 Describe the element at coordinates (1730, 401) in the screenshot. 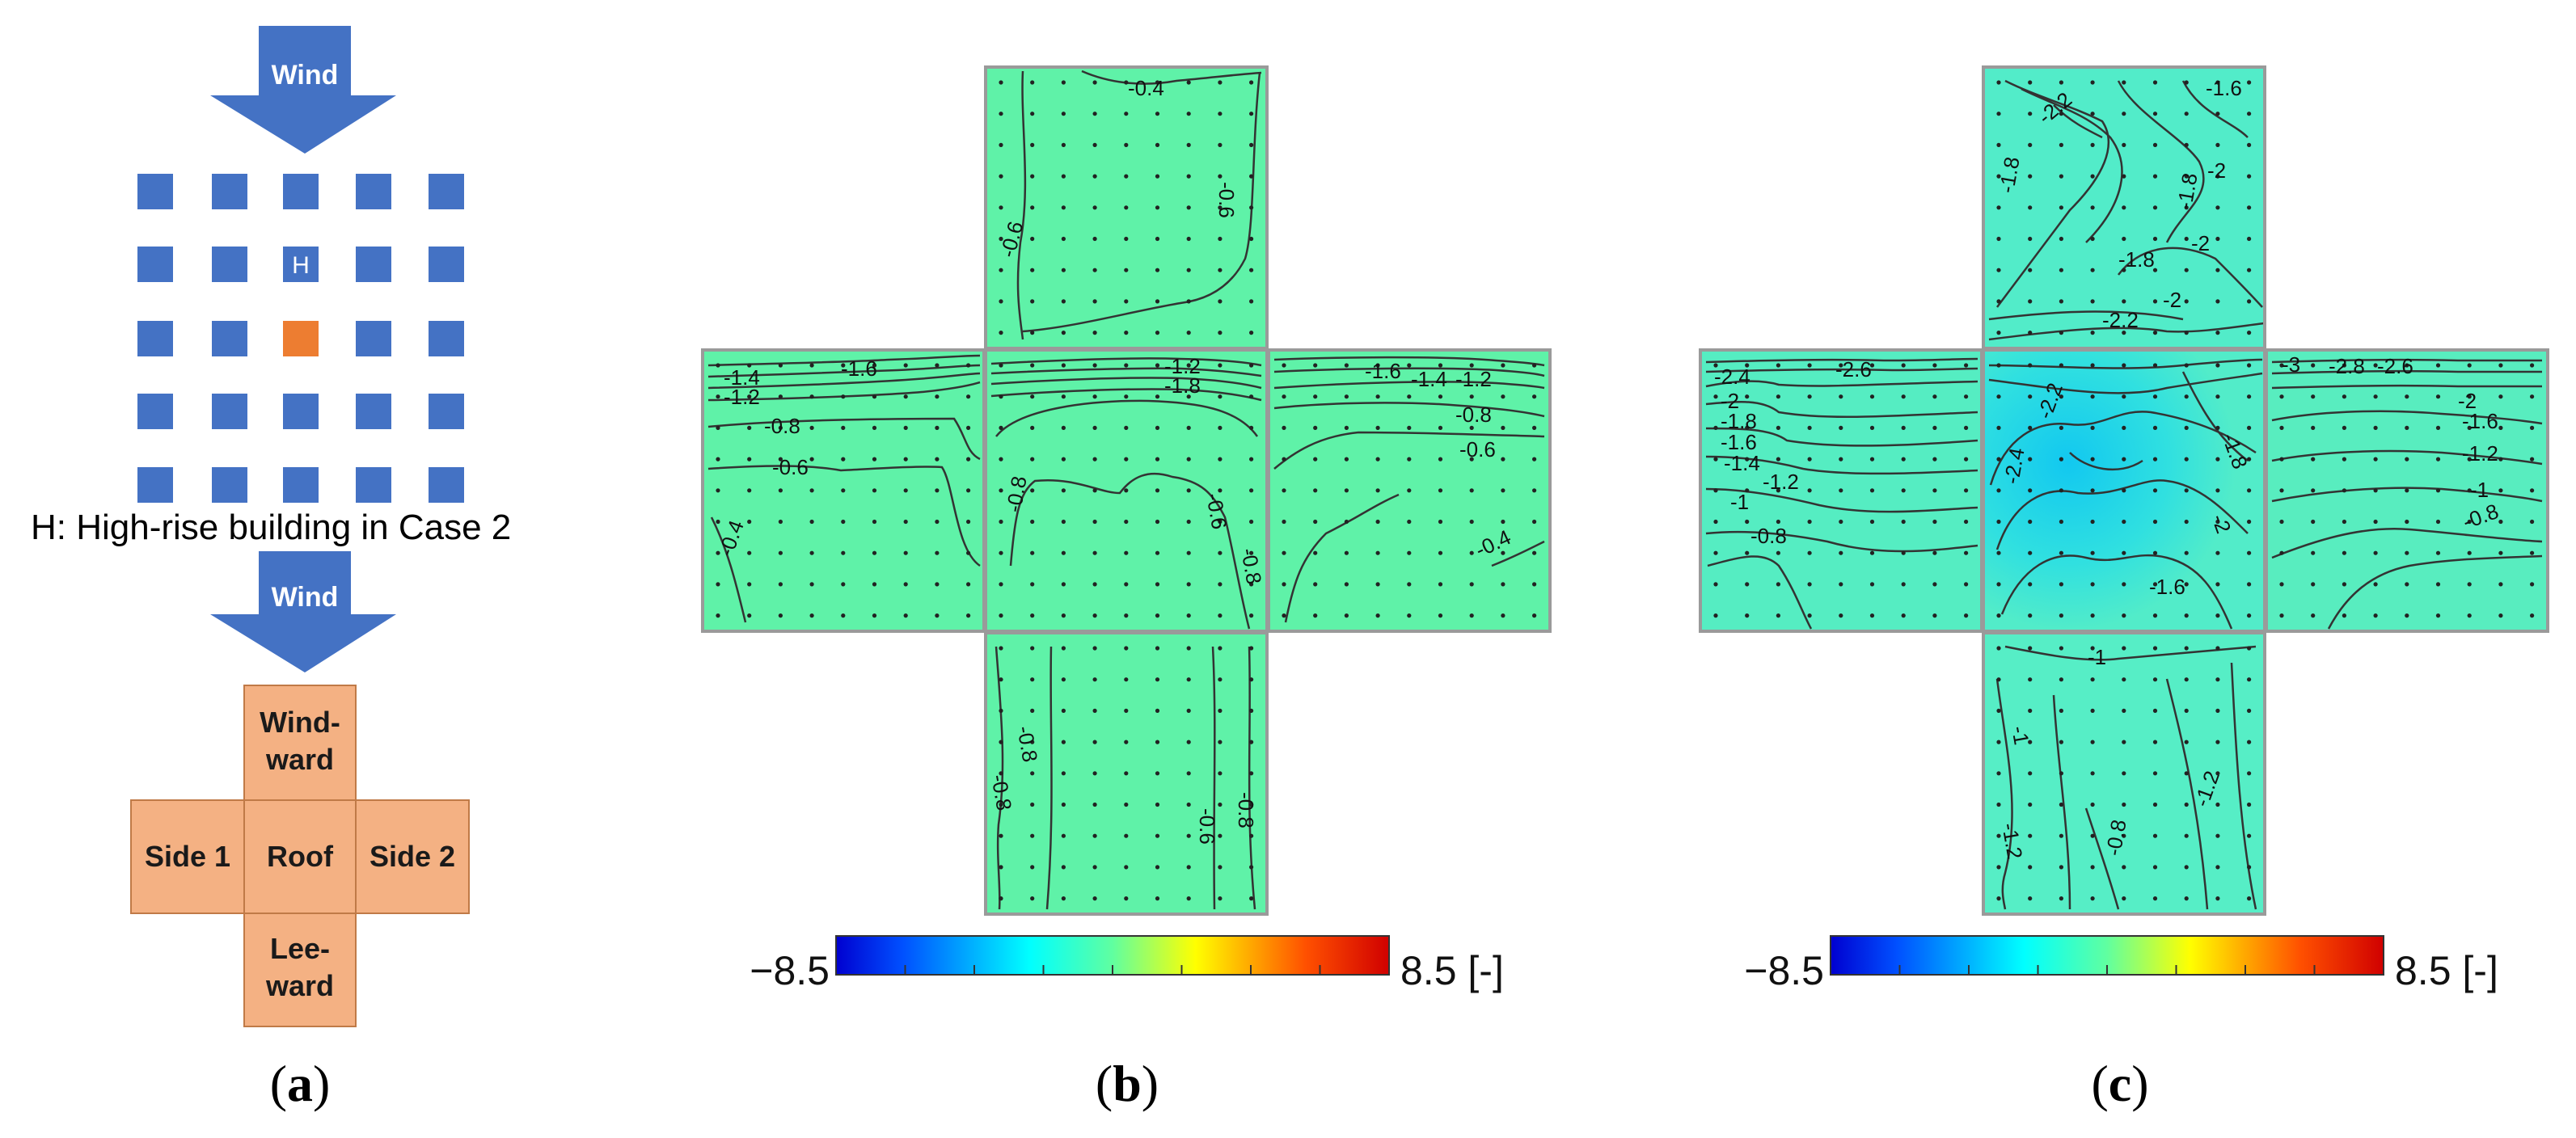

I see `svg-text: -2` at that location.